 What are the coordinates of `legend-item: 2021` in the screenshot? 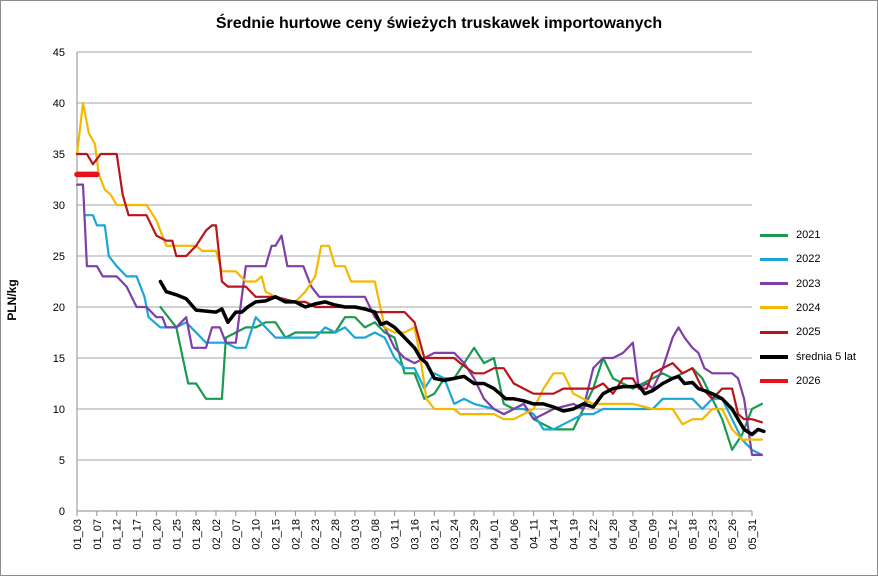 It's located at (790, 235).